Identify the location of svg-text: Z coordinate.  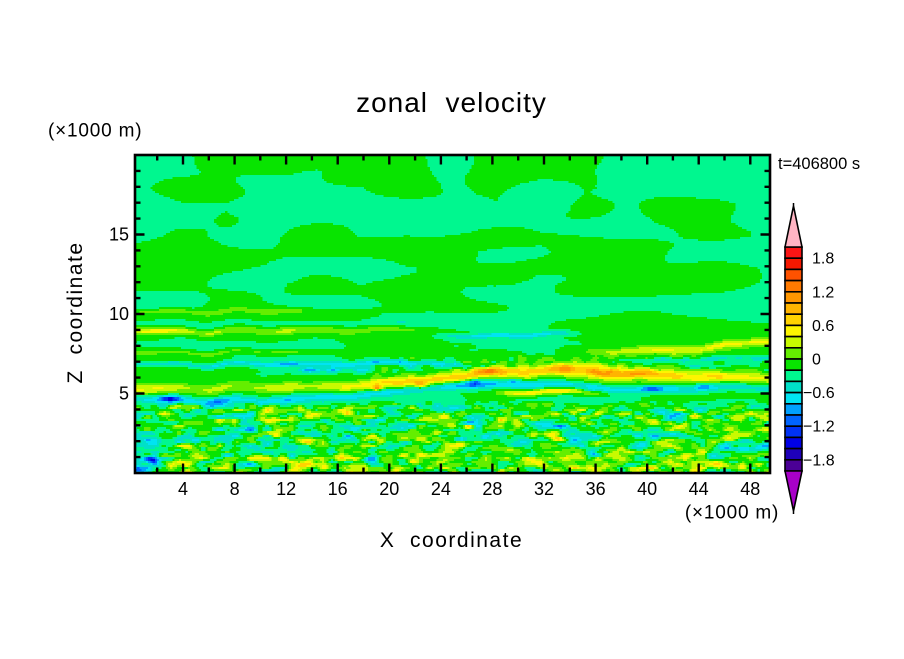
(75, 312).